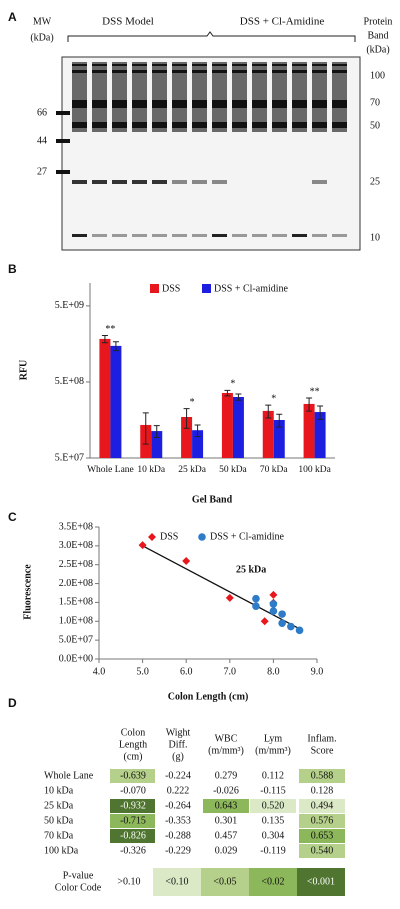  What do you see at coordinates (226, 805) in the screenshot?
I see `cell: 0.643` at bounding box center [226, 805].